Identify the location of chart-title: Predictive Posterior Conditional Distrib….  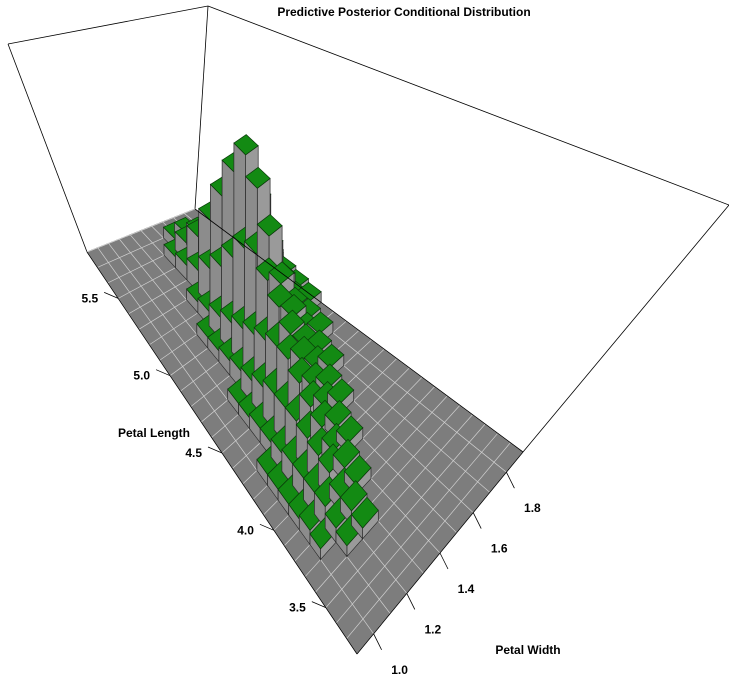
(403, 12).